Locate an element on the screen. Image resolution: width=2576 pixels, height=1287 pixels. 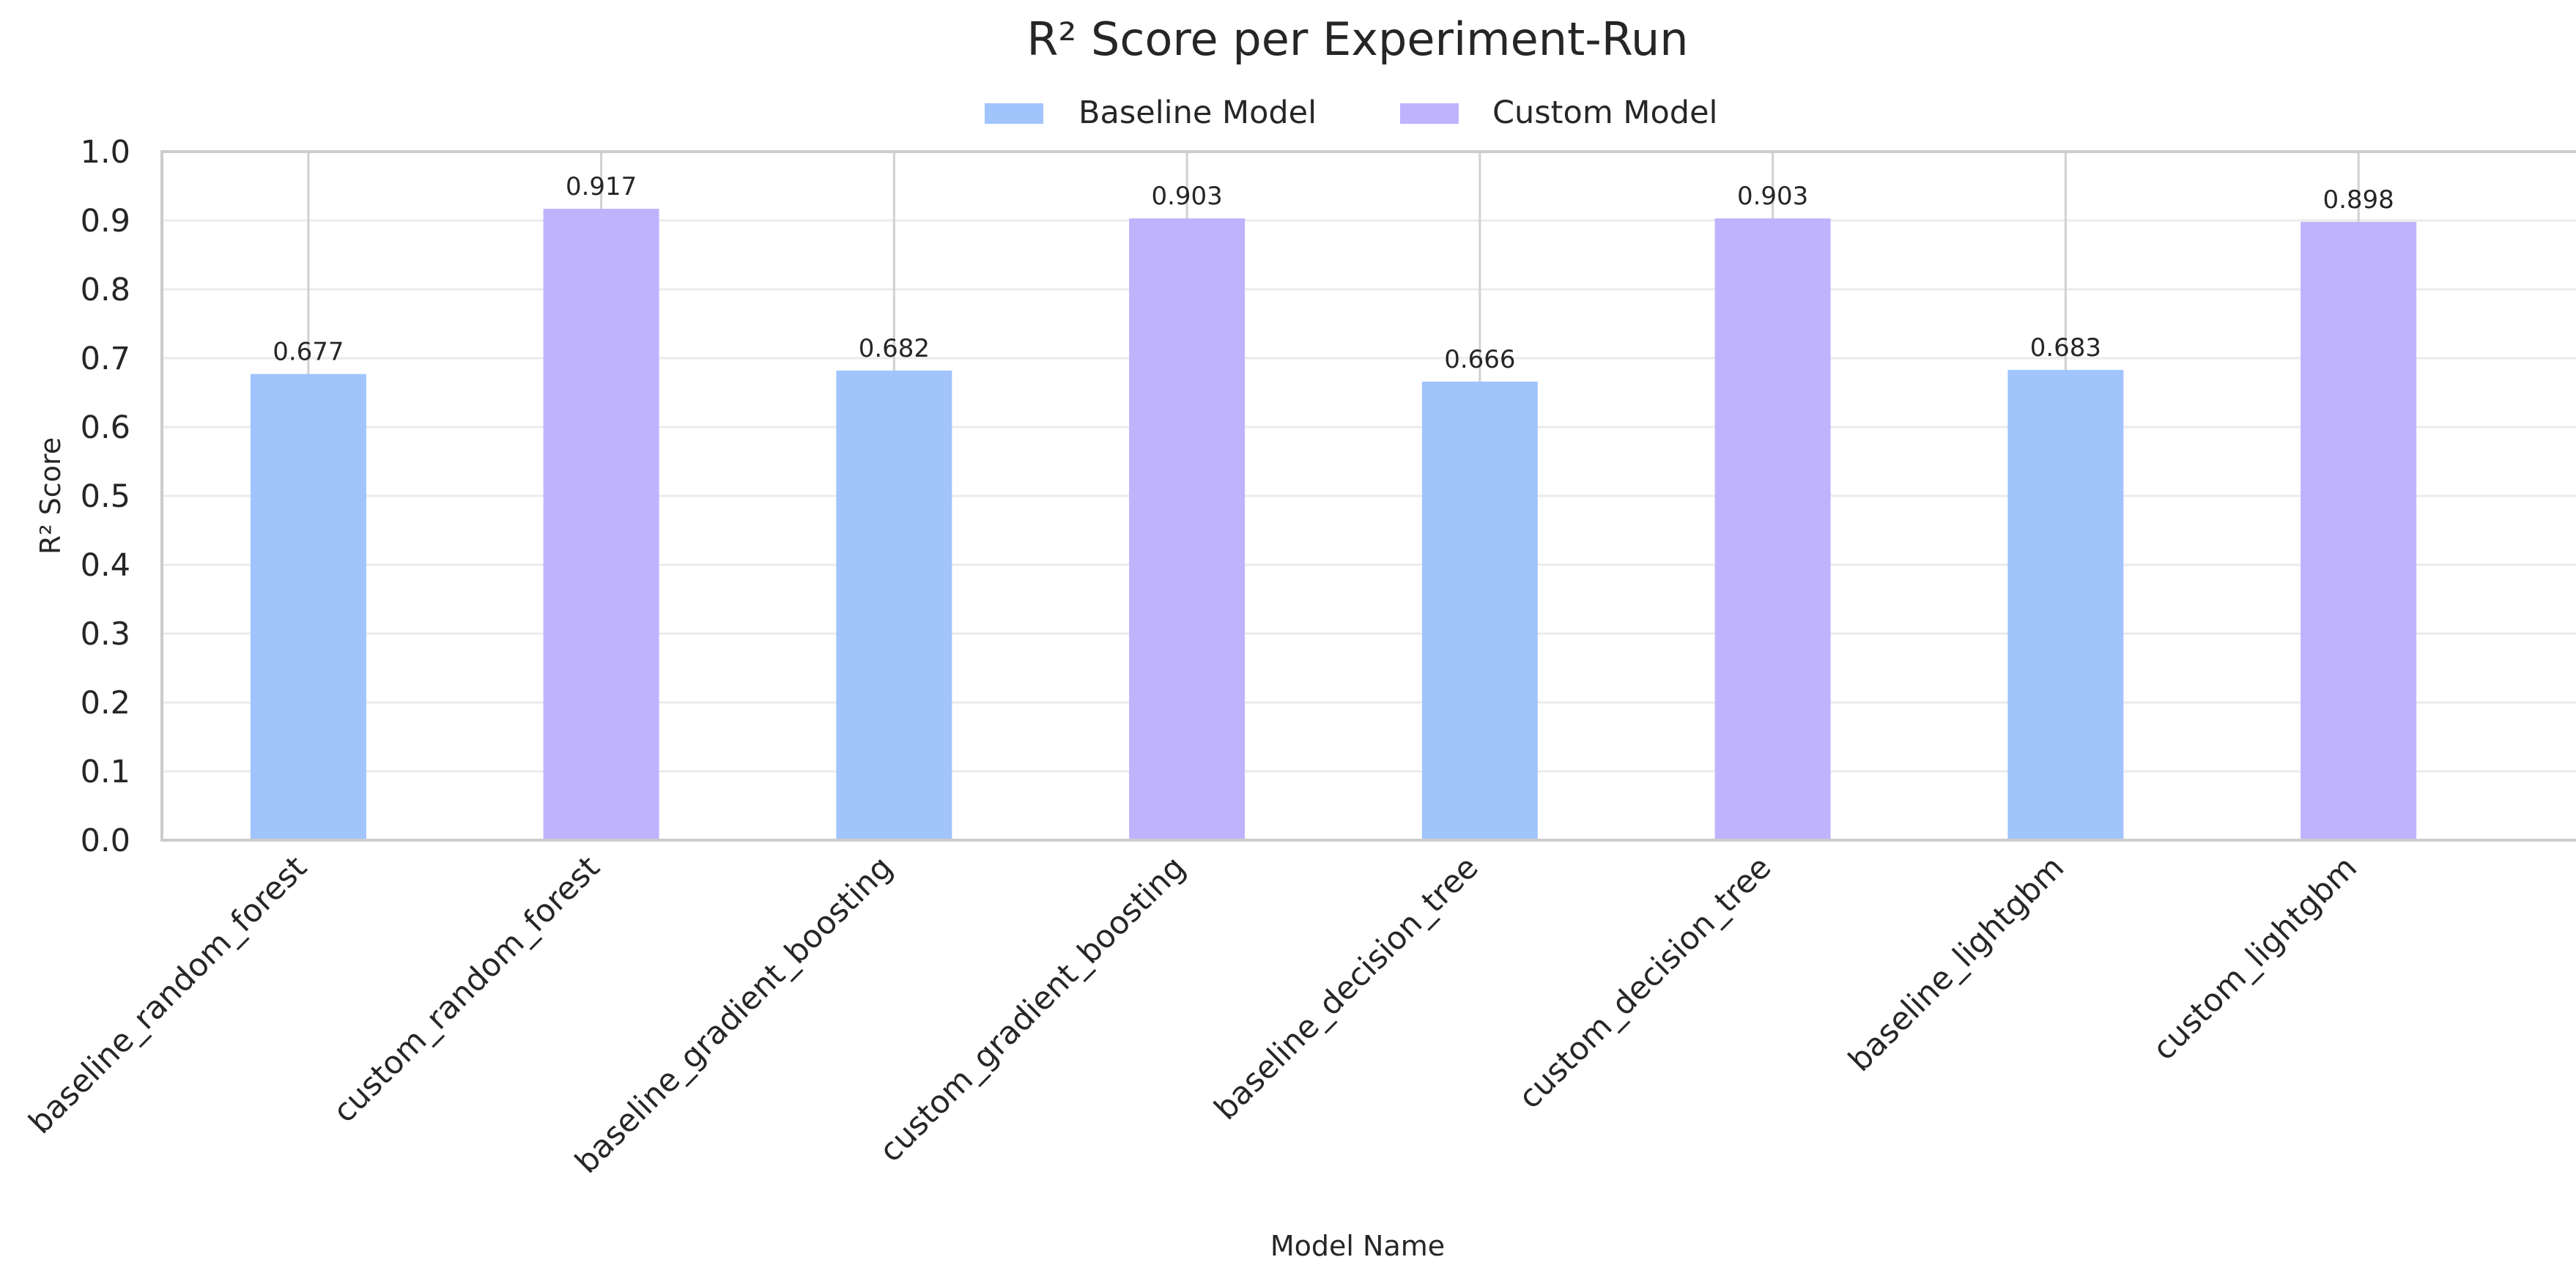
y-tick-label: 0.9 is located at coordinates (105, 221).